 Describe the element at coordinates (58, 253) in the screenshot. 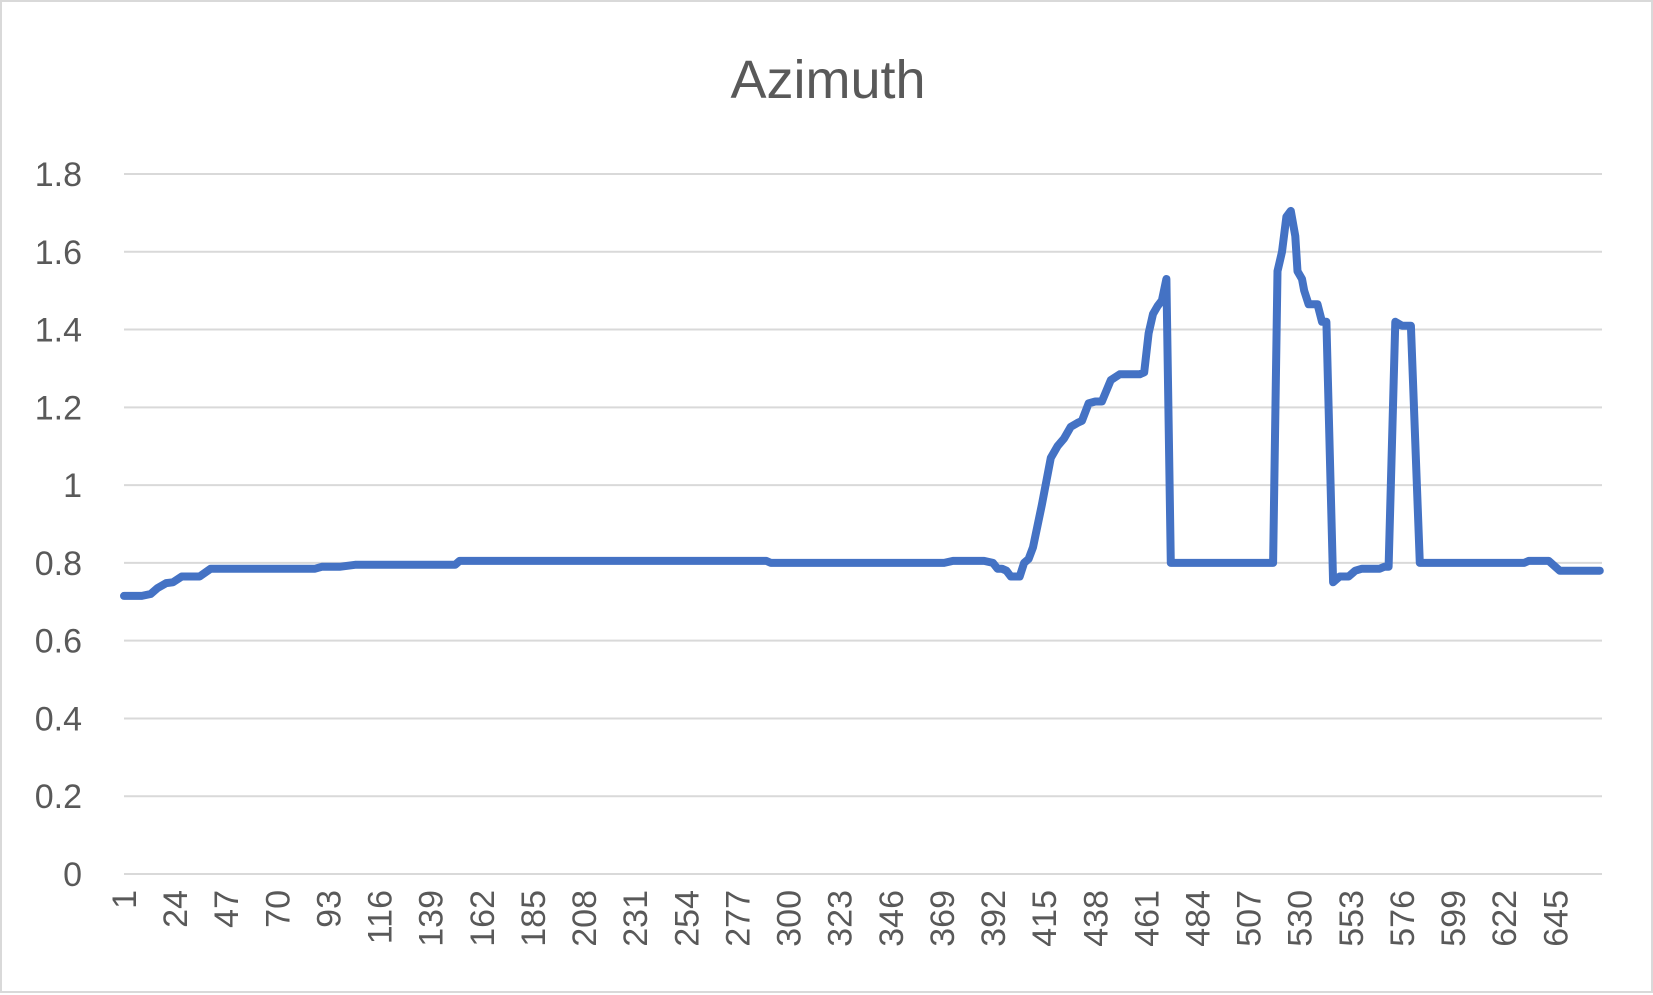

I see `y-tick-label: 1.6` at that location.